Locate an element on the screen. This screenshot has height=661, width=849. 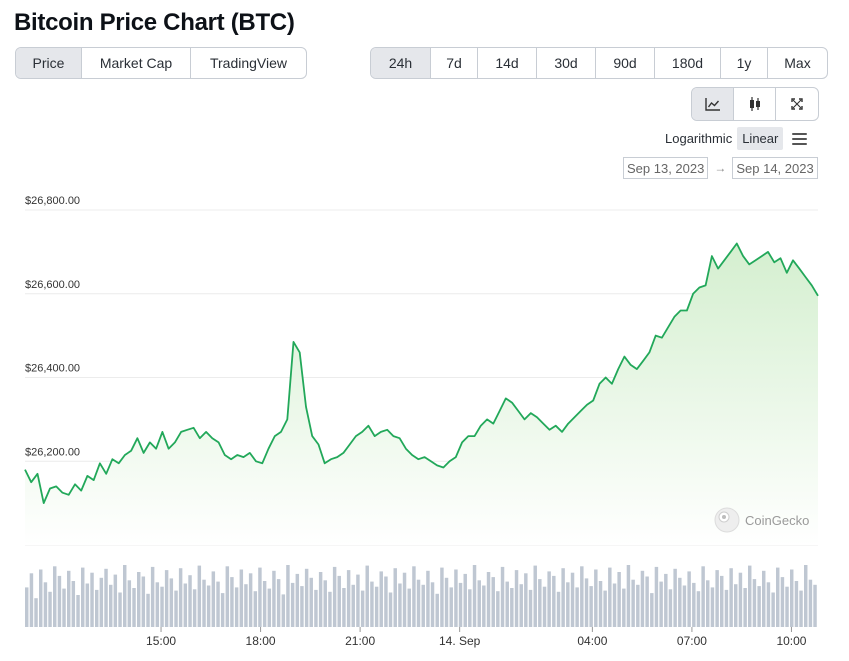
range-7d-button: 7d is located at coordinates (454, 63).